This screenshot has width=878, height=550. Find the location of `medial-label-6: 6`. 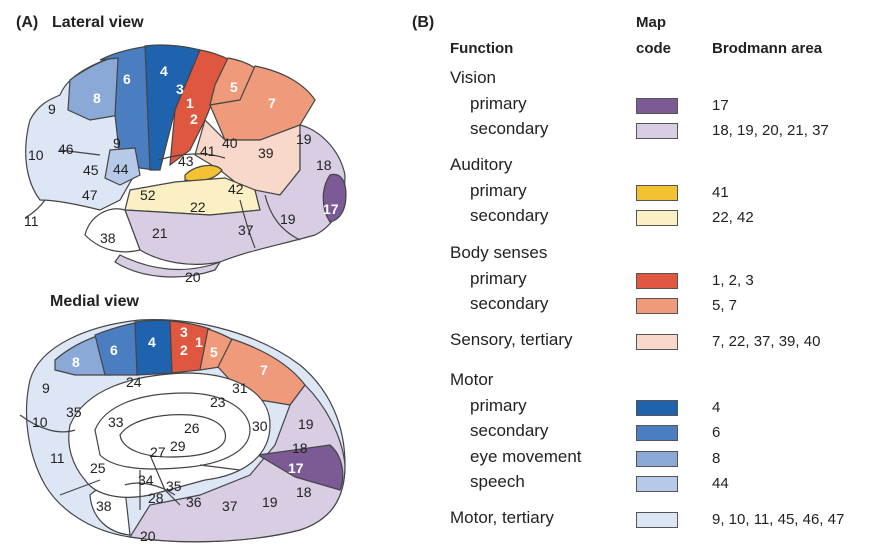

medial-label-6: 6 is located at coordinates (114, 350).